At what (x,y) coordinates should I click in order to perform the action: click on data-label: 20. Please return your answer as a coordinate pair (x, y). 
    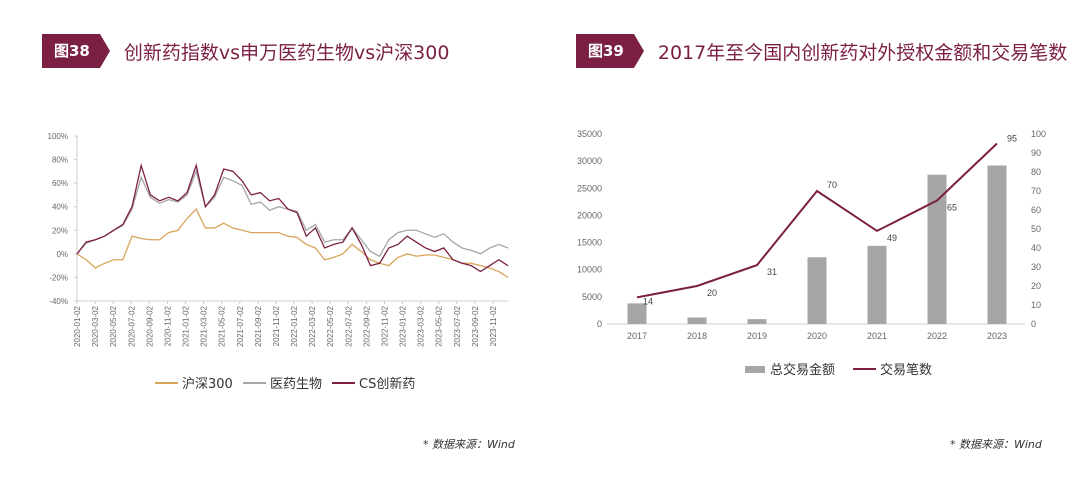
    Looking at the image, I should click on (712, 293).